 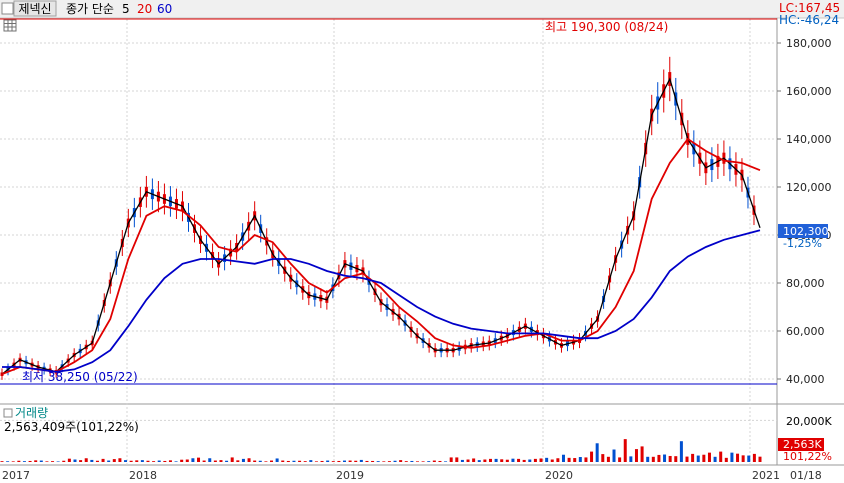 I want to click on high-annotation: 최고 190,300 (08/24), so click(x=606, y=27).